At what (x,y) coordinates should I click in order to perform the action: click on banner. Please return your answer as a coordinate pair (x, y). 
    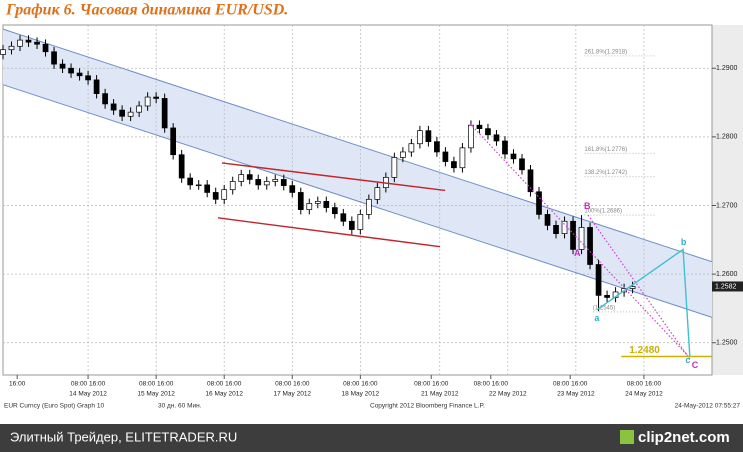
    Looking at the image, I should click on (371, 438).